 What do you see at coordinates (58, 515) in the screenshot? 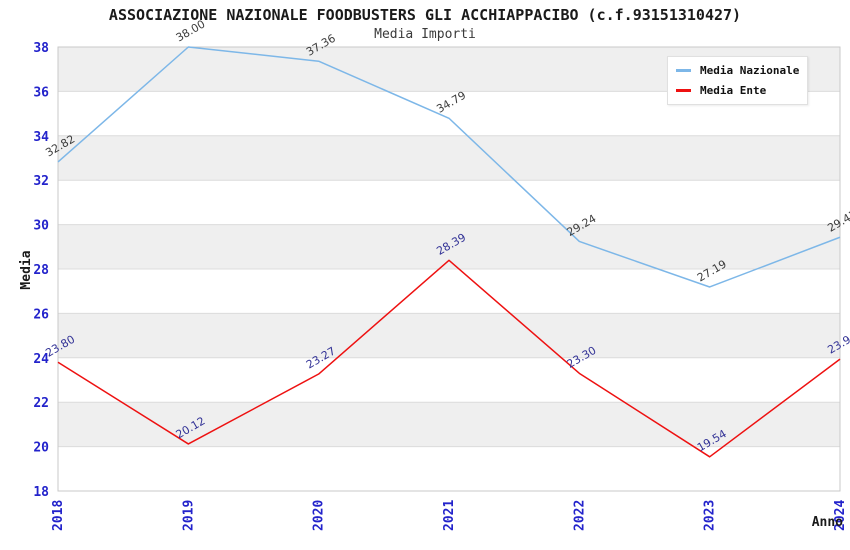
I see `x-axis-tick-label: 2018` at bounding box center [58, 515].